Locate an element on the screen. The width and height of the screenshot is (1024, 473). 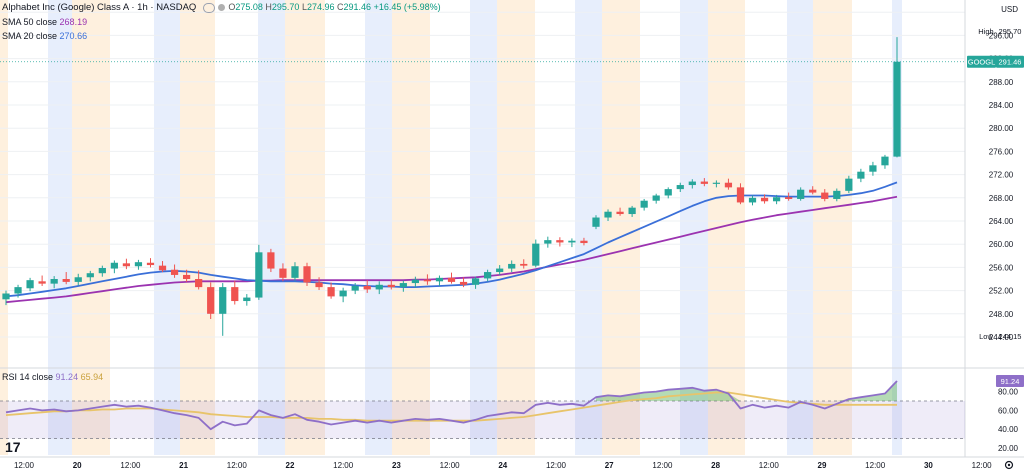
time-axis-label: 28 is located at coordinates (715, 465).